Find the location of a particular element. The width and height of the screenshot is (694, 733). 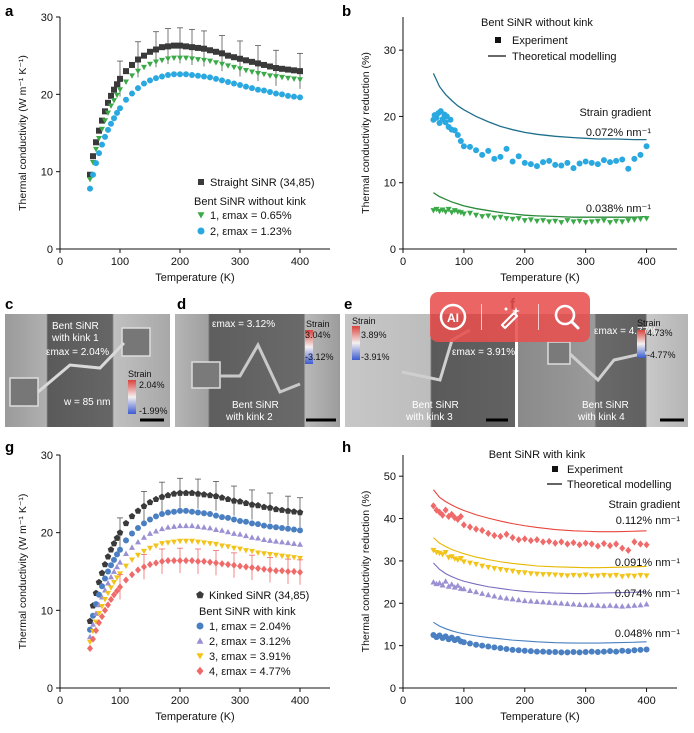

ai-button: AI is located at coordinates (453, 317).